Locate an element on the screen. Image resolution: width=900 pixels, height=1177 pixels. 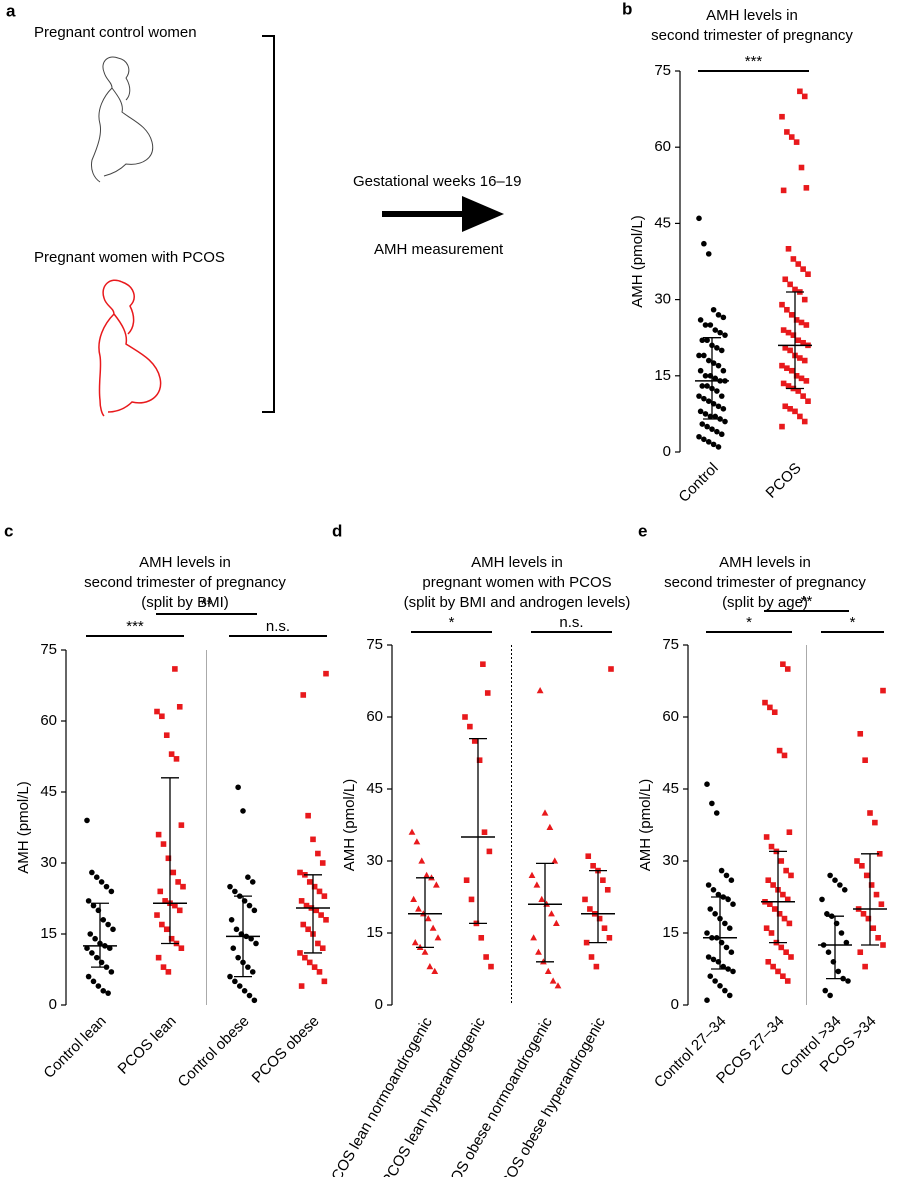
chart-title: (split by age) is located at coordinates (765, 602).